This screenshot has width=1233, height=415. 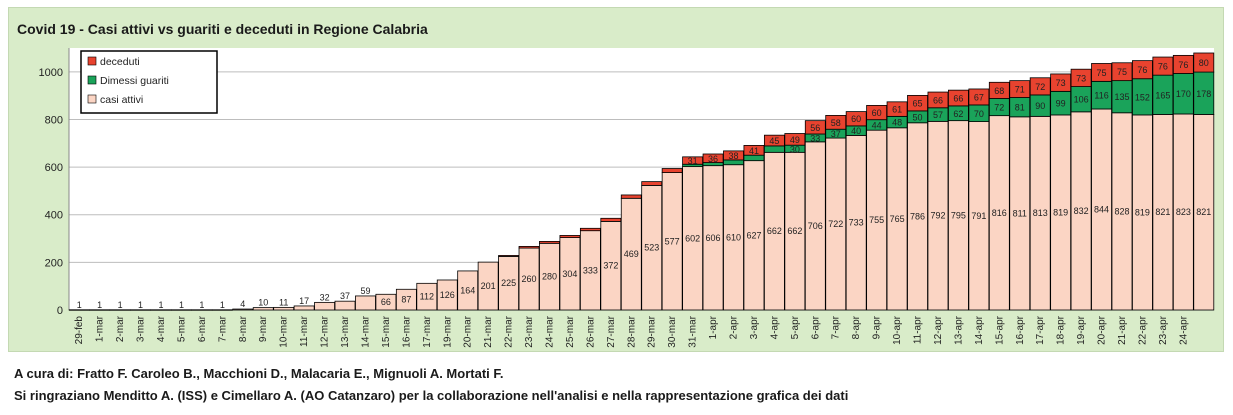 I want to click on data-label: 627, so click(x=753, y=235).